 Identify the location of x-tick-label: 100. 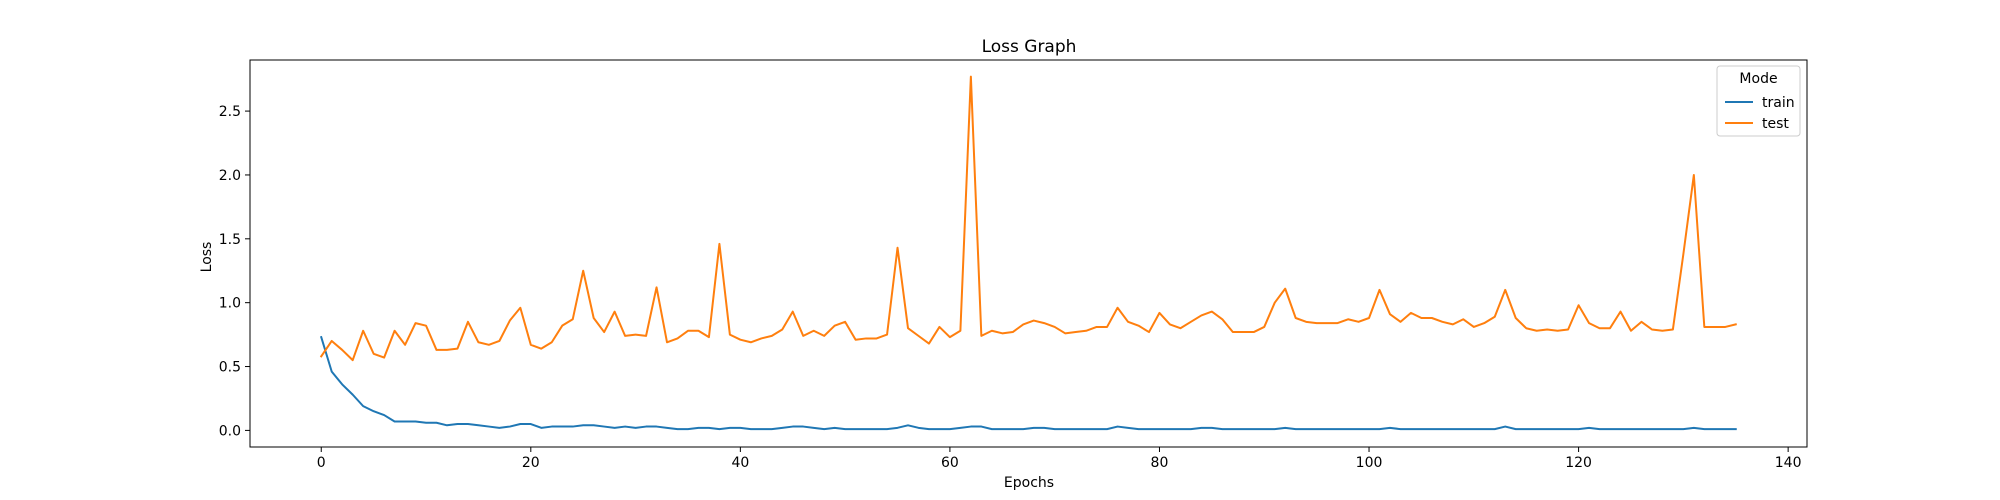
(1369, 463).